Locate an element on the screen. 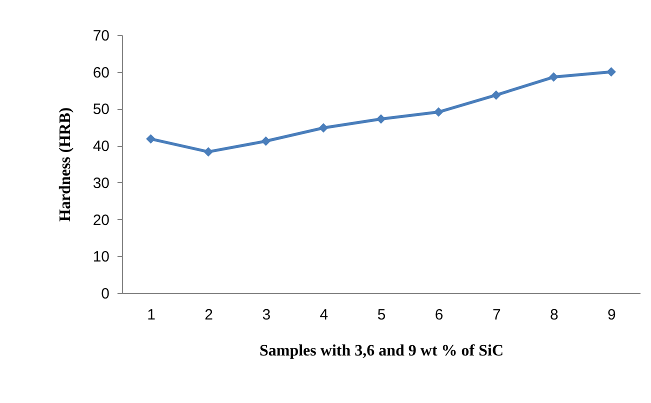 This screenshot has height=403, width=651. y-tick-label: 50 is located at coordinates (101, 109).